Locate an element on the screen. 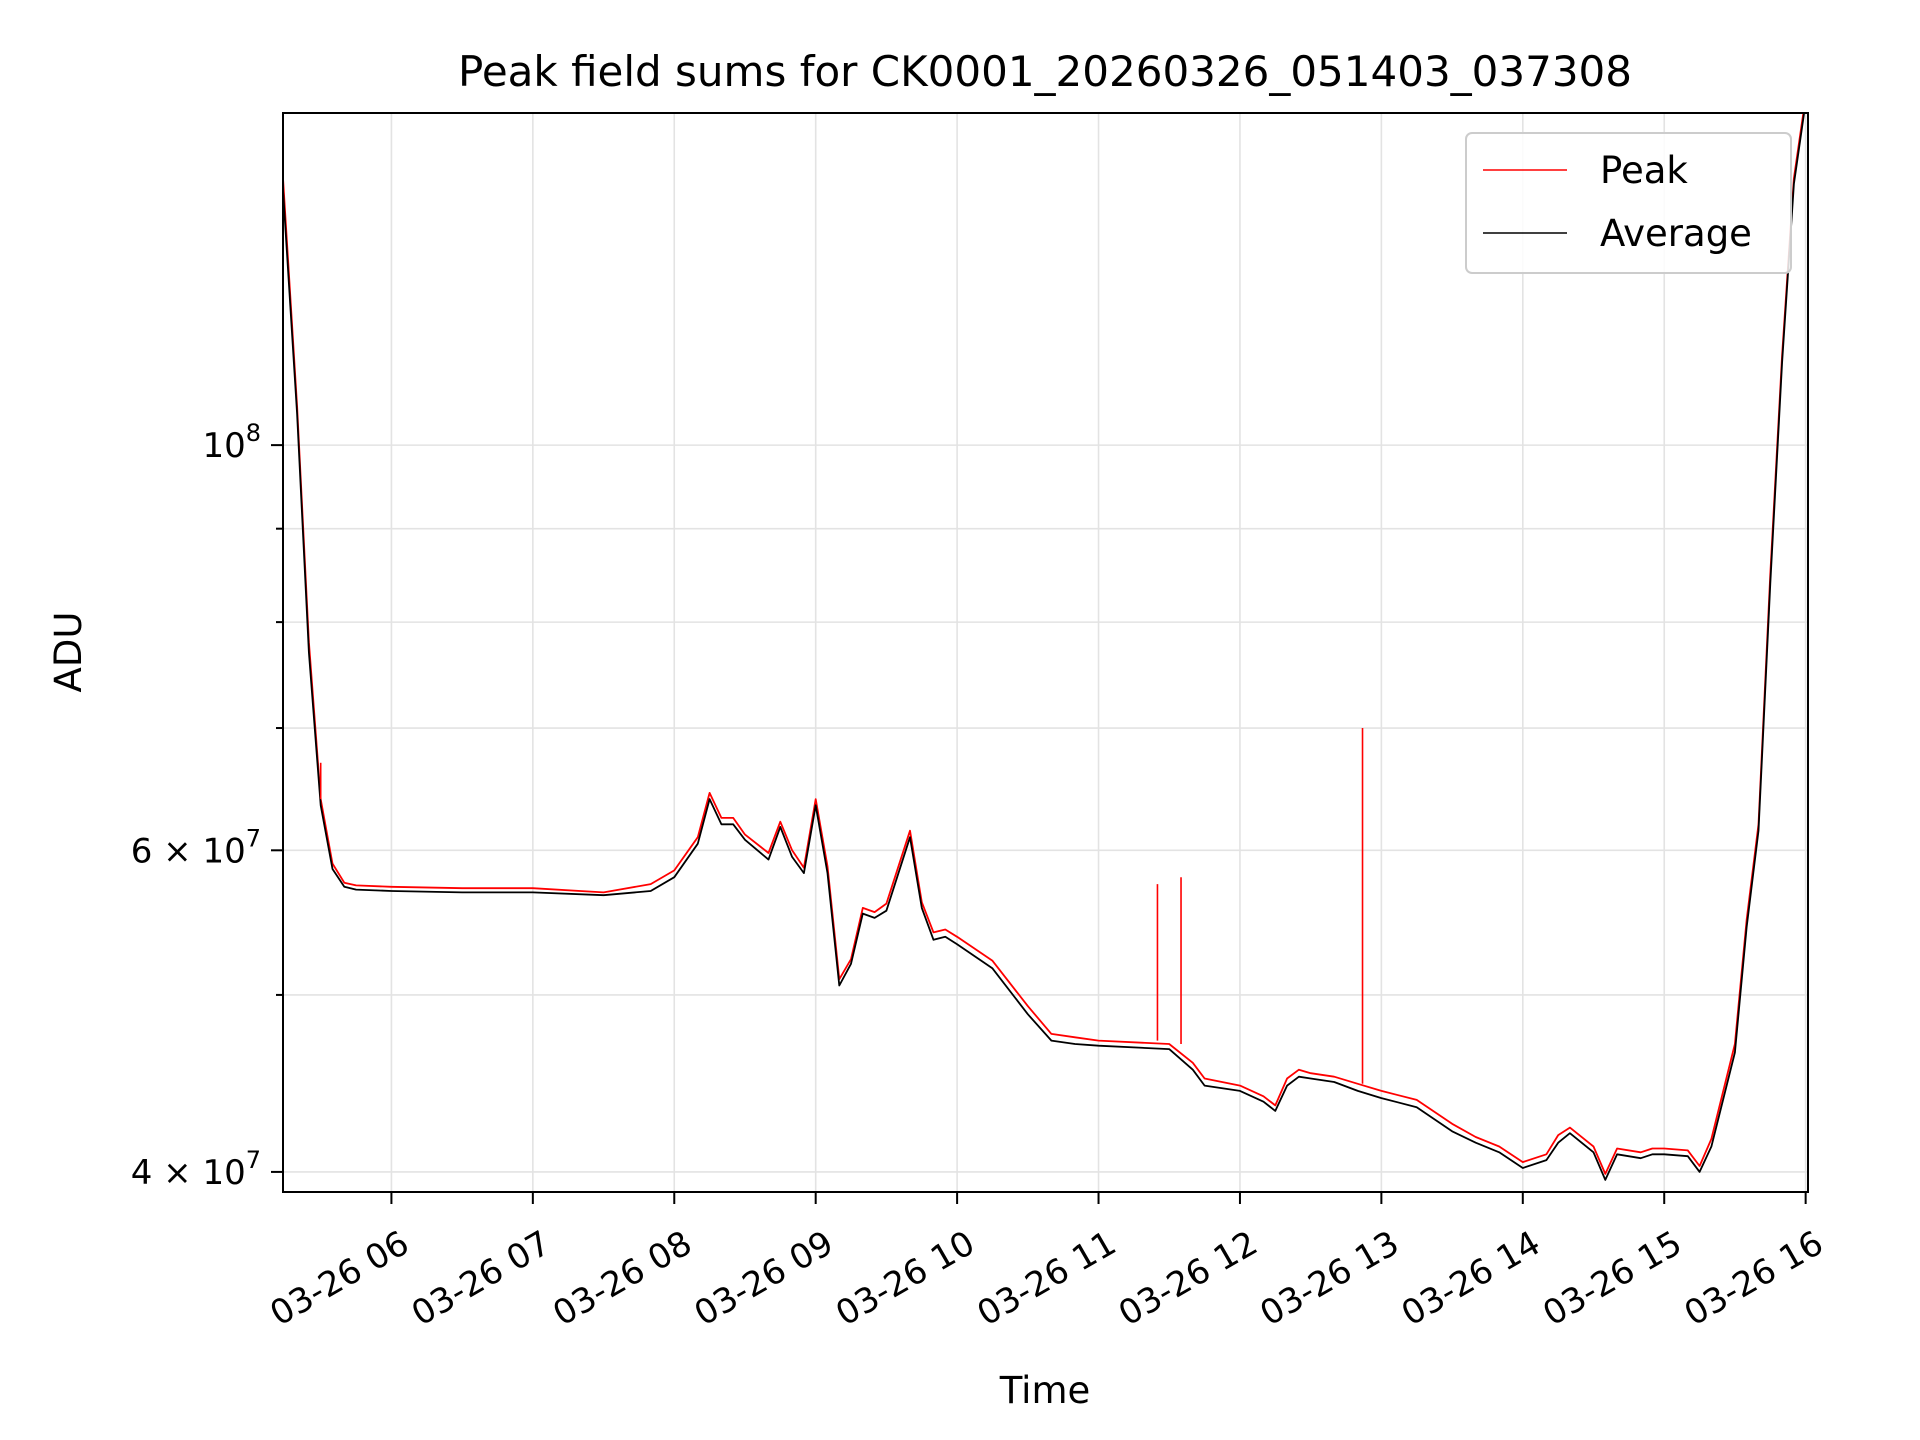 The image size is (1920, 1440). x-tick-label: 03-26 15 is located at coordinates (1612, 1278).